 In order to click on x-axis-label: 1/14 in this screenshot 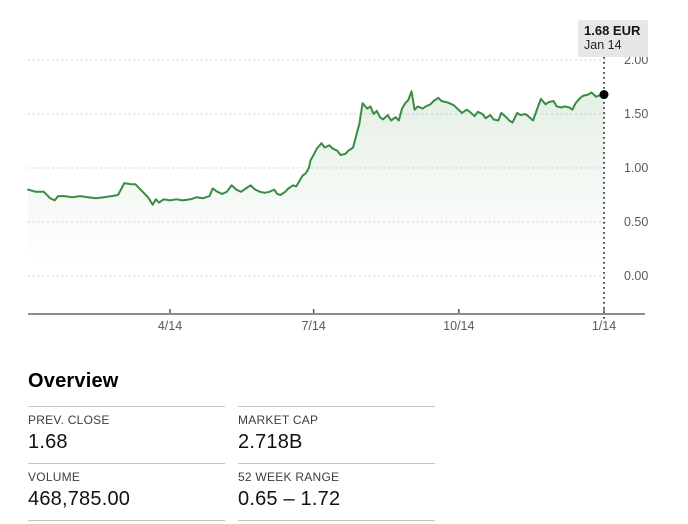, I will do `click(604, 326)`.